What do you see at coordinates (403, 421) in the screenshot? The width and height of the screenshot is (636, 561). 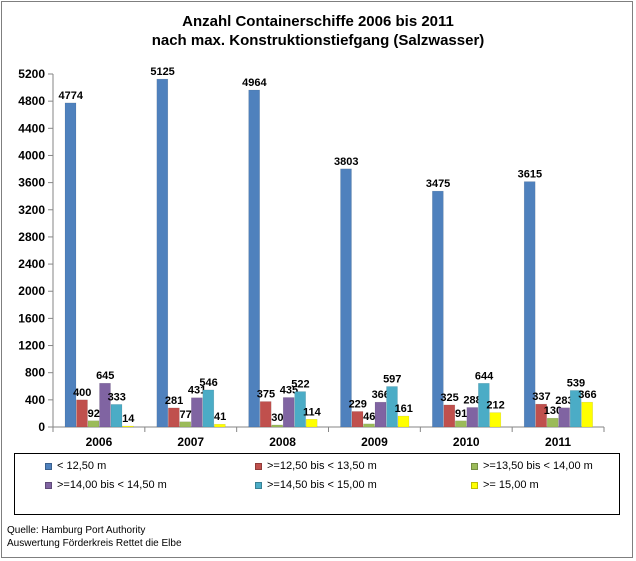 I see `bar-5-2009` at bounding box center [403, 421].